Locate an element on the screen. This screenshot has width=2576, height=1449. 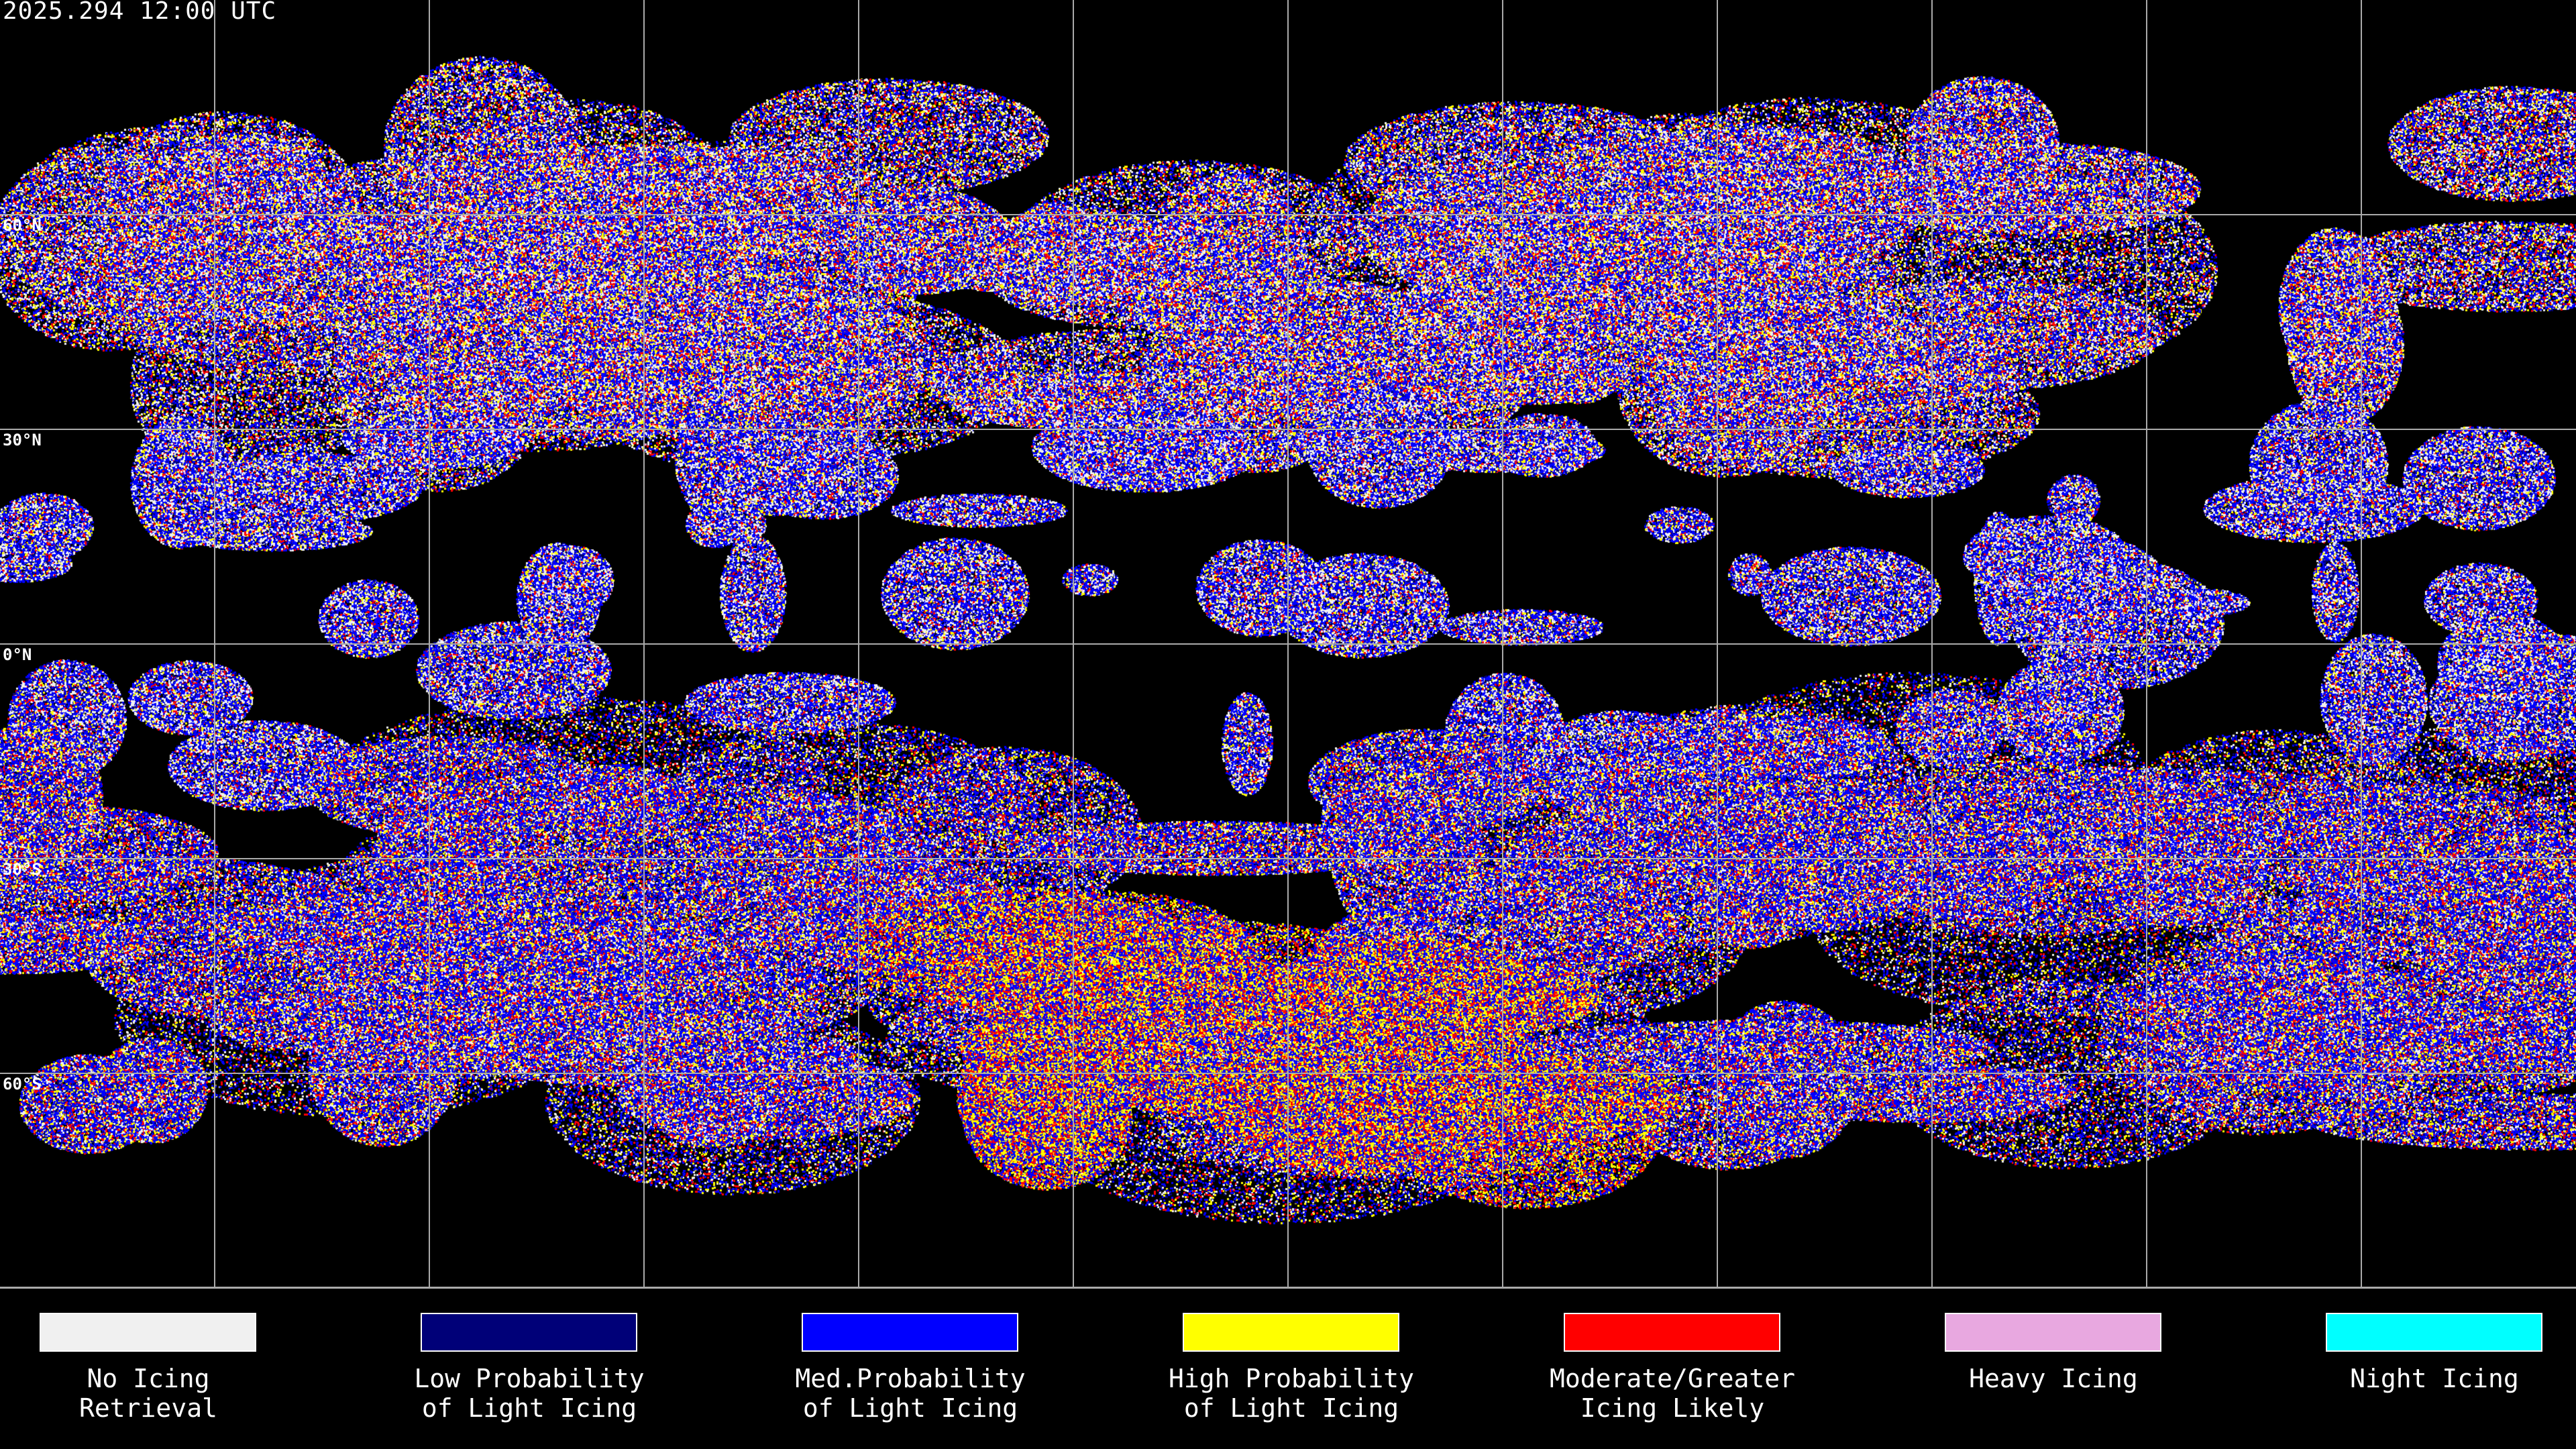
lat-label-0n: 0°N is located at coordinates (17, 654).